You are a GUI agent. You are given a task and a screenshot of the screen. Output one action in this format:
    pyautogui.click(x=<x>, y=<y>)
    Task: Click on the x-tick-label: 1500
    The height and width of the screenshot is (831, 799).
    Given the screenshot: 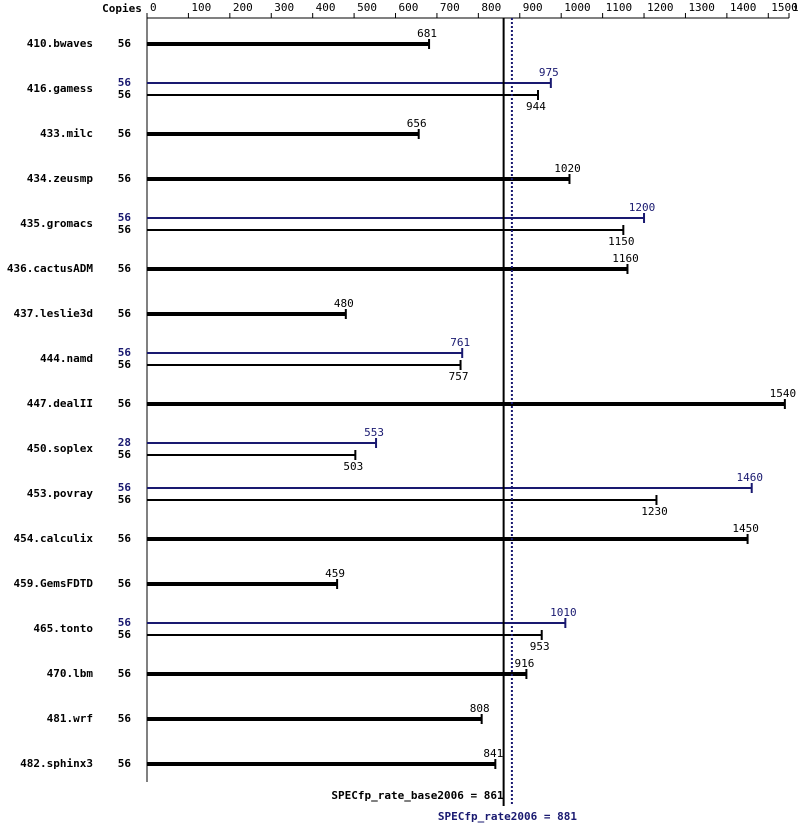 What is the action you would take?
    pyautogui.click(x=784, y=7)
    